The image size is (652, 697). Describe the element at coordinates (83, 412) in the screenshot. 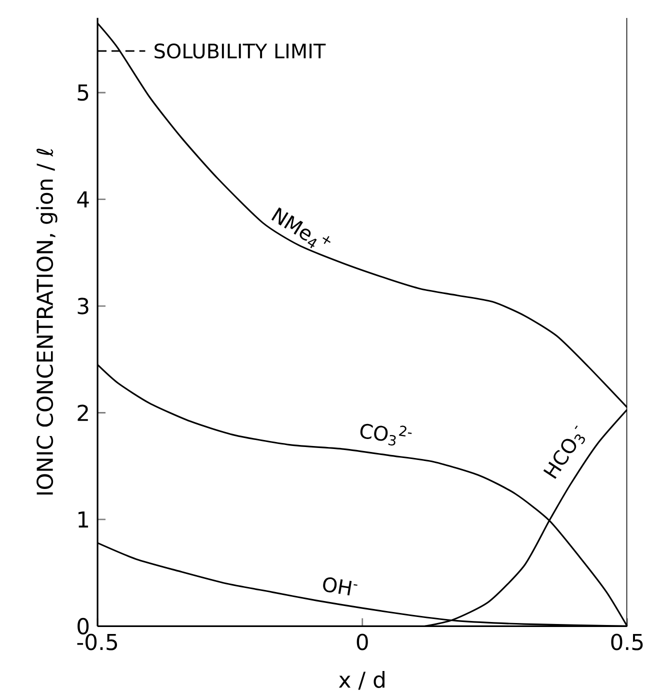

I see `y-tick-label: 2` at that location.